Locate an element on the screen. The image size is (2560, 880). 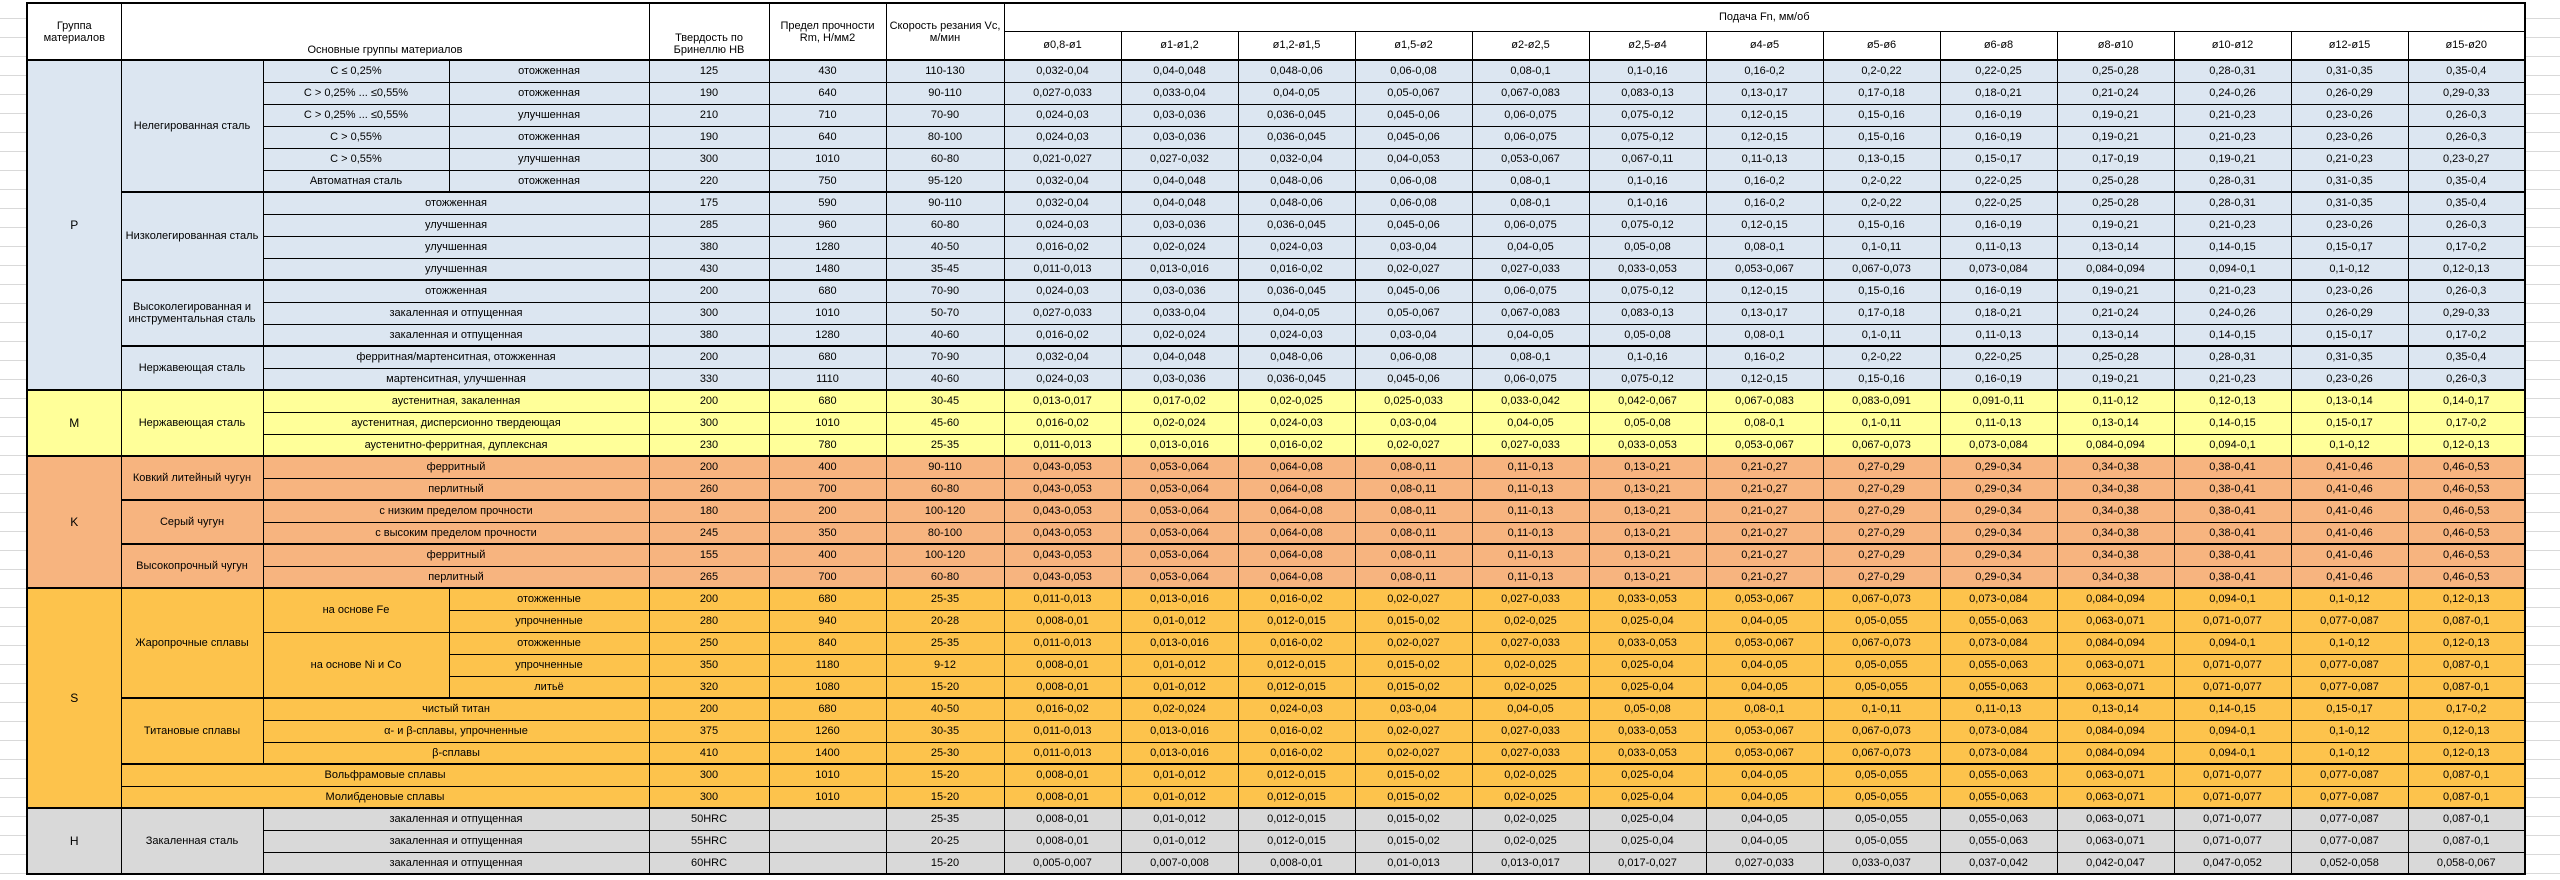
feed-value-cell: 0,18-0,21 is located at coordinates (1998, 93).